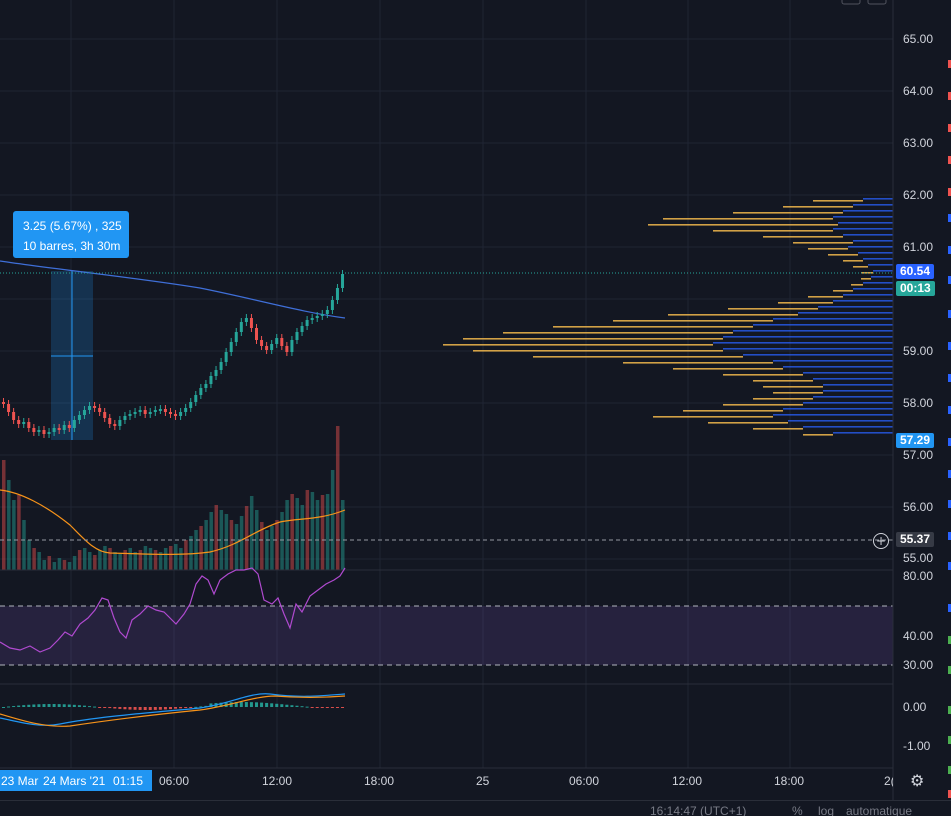 The width and height of the screenshot is (951, 816). What do you see at coordinates (881, 541) in the screenshot?
I see `add-alert-icon: +` at bounding box center [881, 541].